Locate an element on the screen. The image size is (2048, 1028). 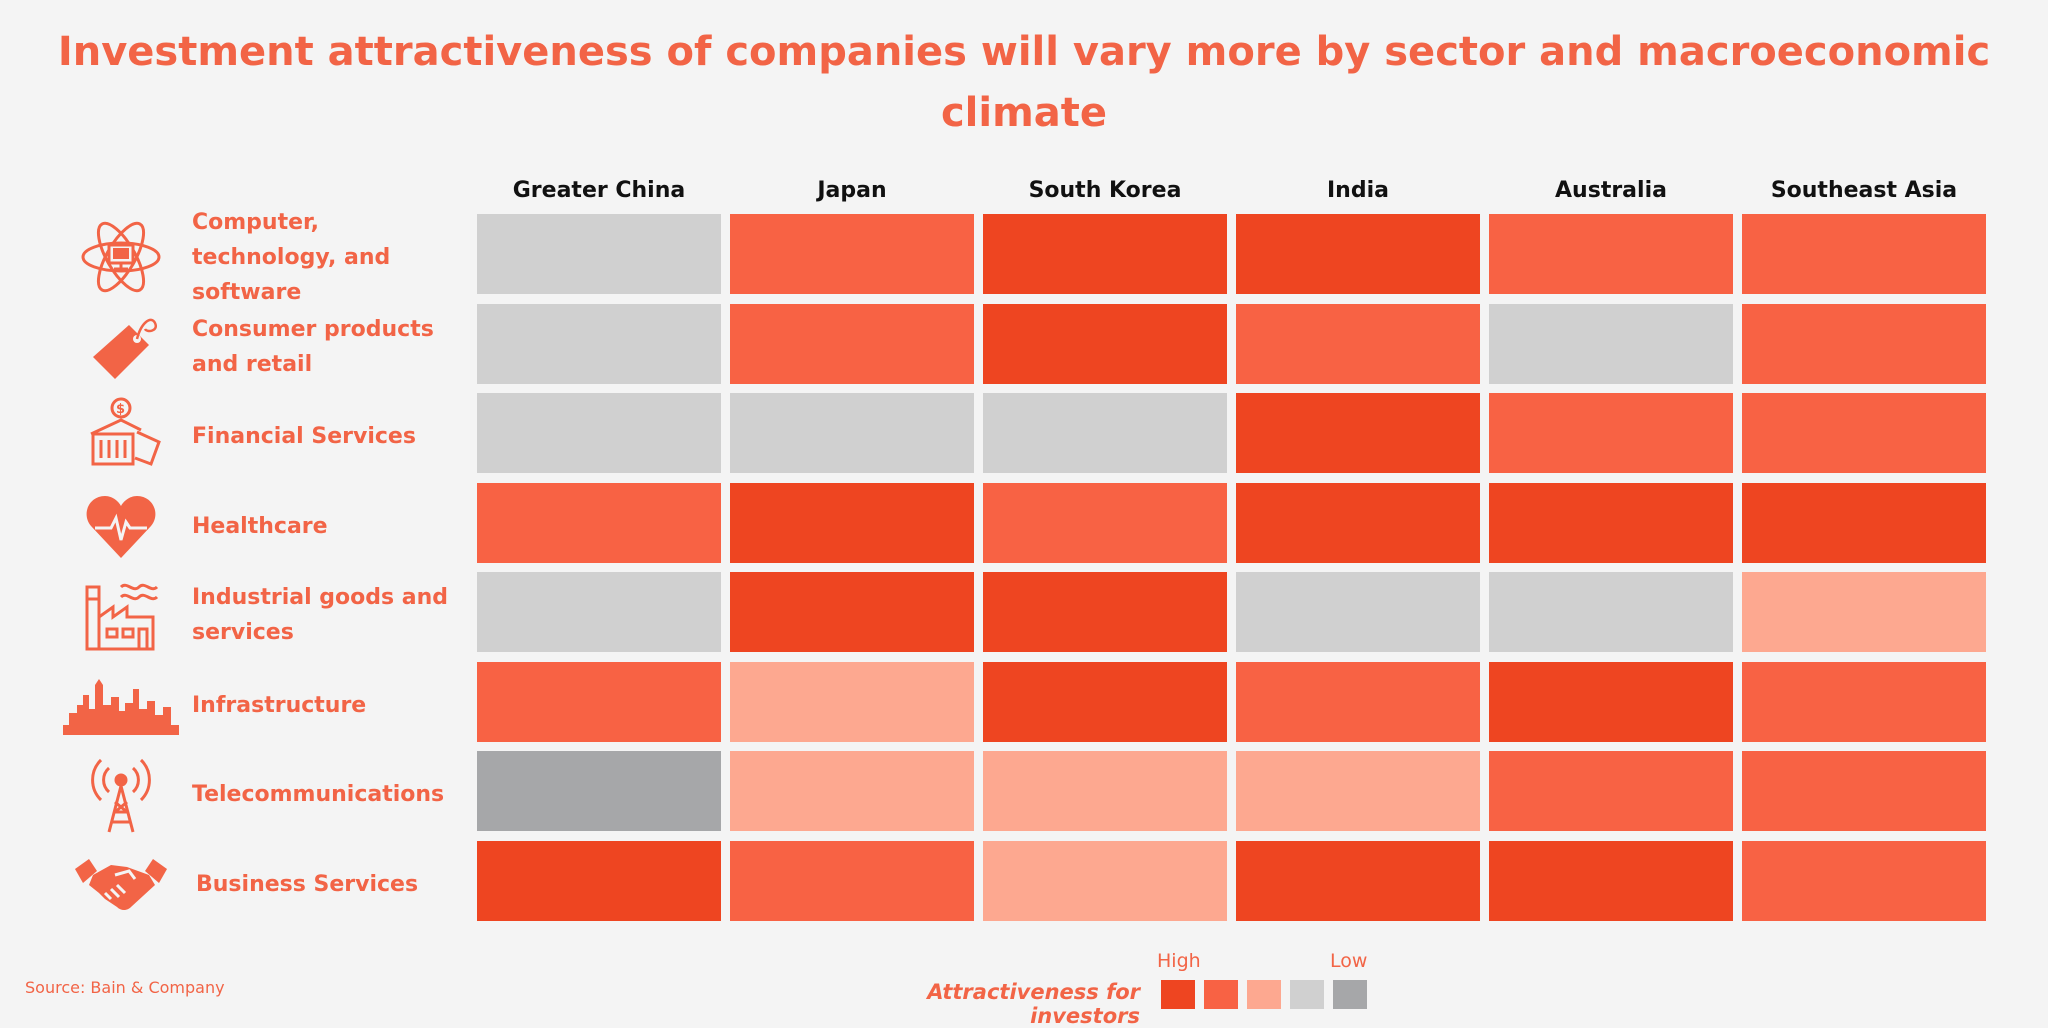
row-label: Industrial goods and services is located at coordinates (327, 615).